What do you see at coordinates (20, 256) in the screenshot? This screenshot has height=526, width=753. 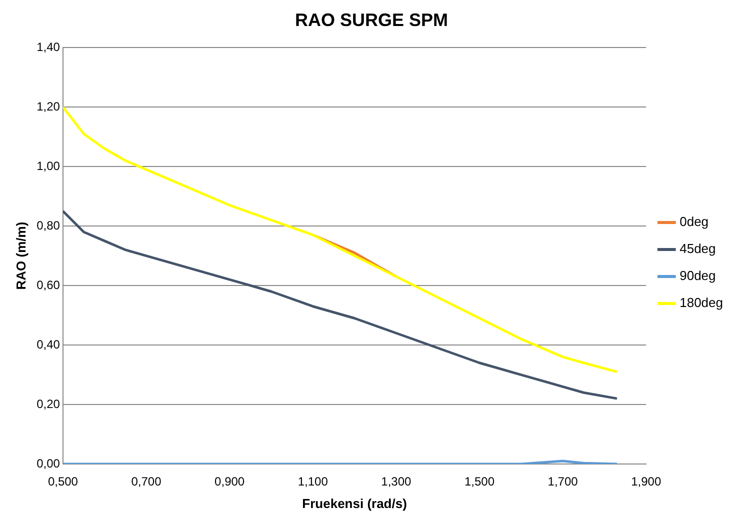 I see `y-axis-title: RAO (m/m)` at bounding box center [20, 256].